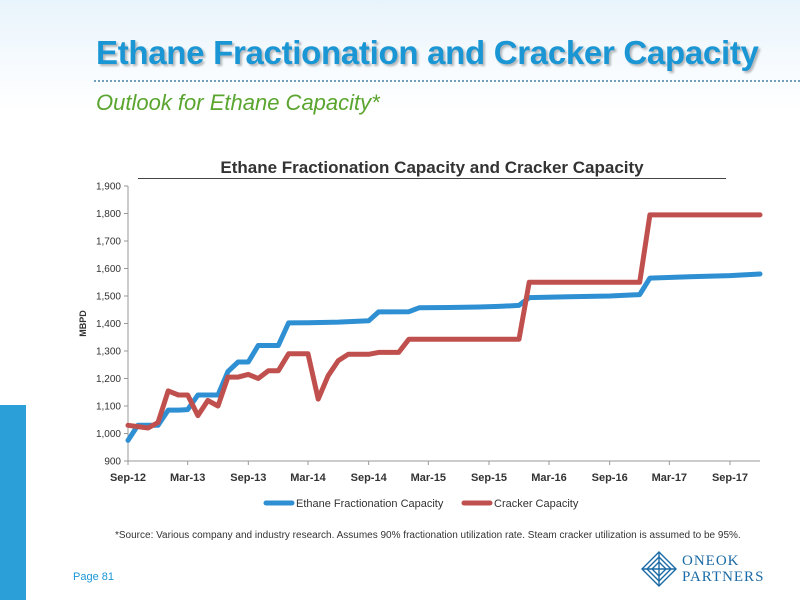 This screenshot has width=800, height=600. What do you see at coordinates (112, 462) in the screenshot?
I see `y-tick-label: 900` at bounding box center [112, 462].